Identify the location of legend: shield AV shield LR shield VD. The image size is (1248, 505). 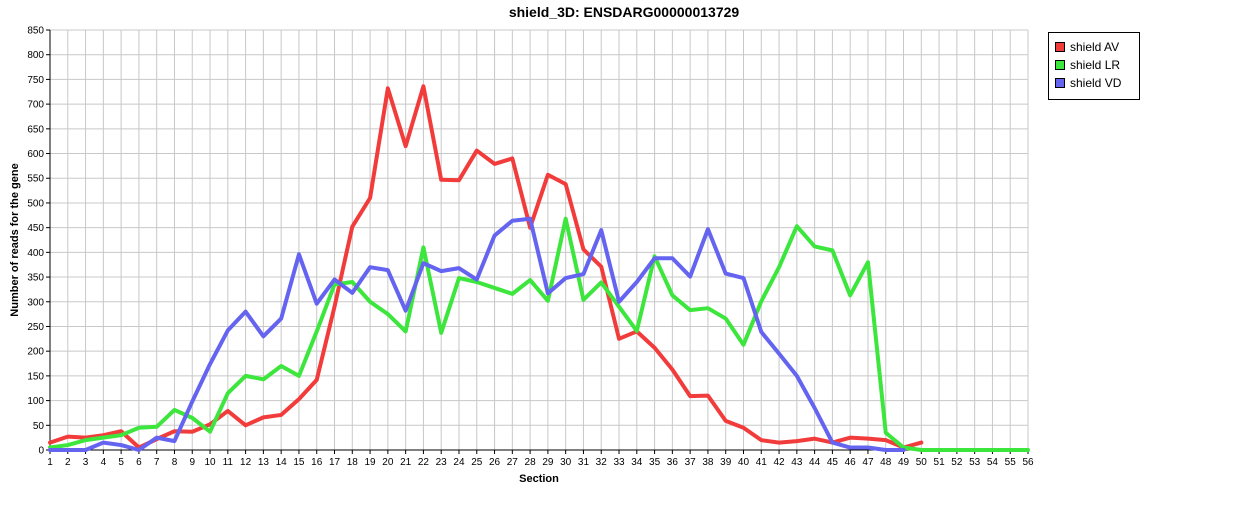
(1094, 66).